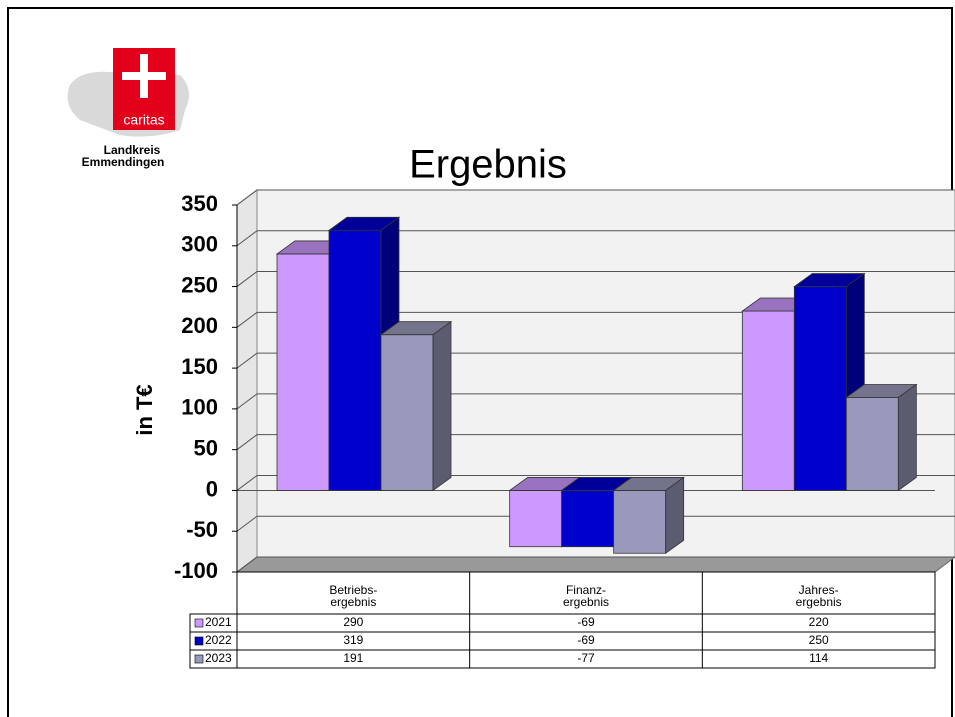 This screenshot has height=717, width=955. I want to click on legend-label: 2021, so click(218, 622).